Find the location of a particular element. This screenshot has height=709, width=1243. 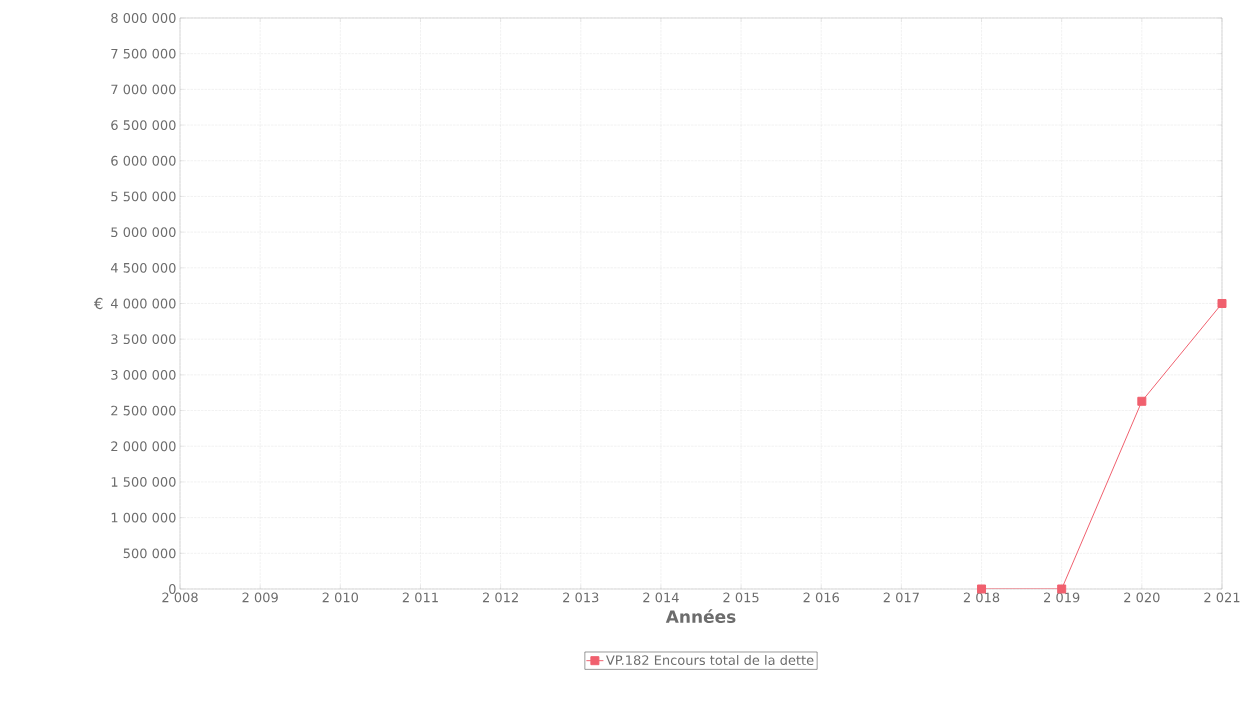

y-tick-label: 6 000 000 is located at coordinates (143, 160).